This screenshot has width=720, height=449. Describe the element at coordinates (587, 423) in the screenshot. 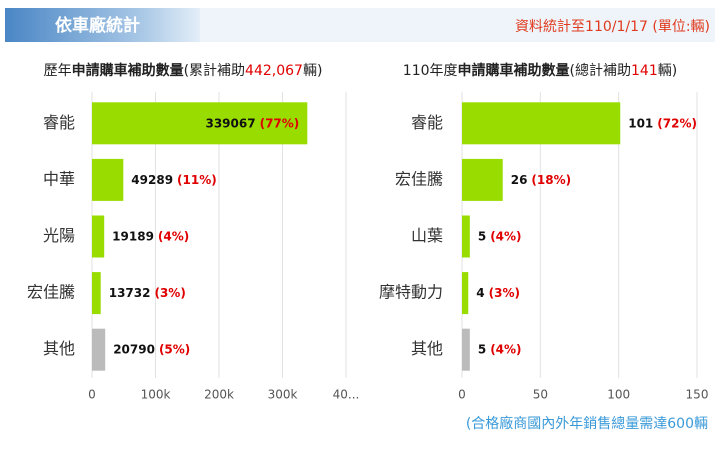

I see `footer-note: (合格廠商國內外年銷售總量需達600輛` at that location.